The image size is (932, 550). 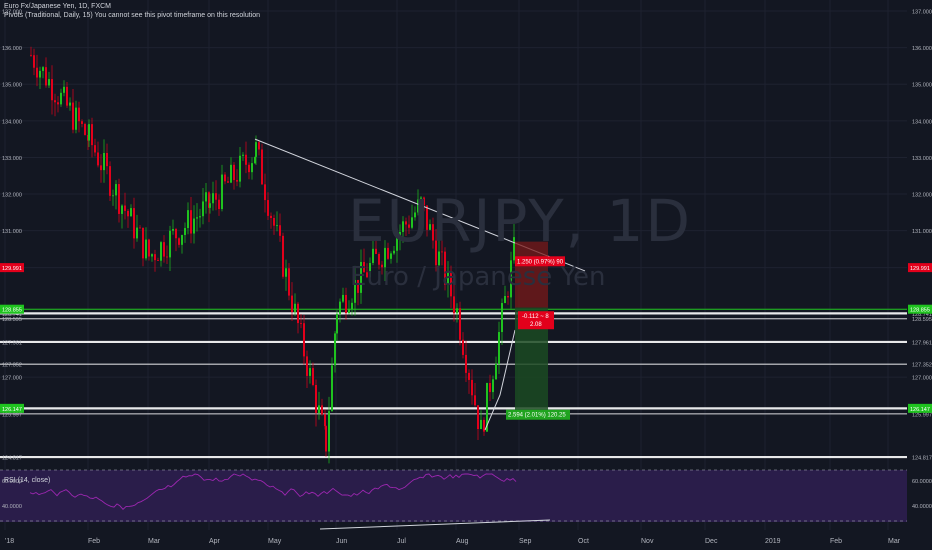 I want to click on time-tick-label: Feb, so click(x=836, y=541).